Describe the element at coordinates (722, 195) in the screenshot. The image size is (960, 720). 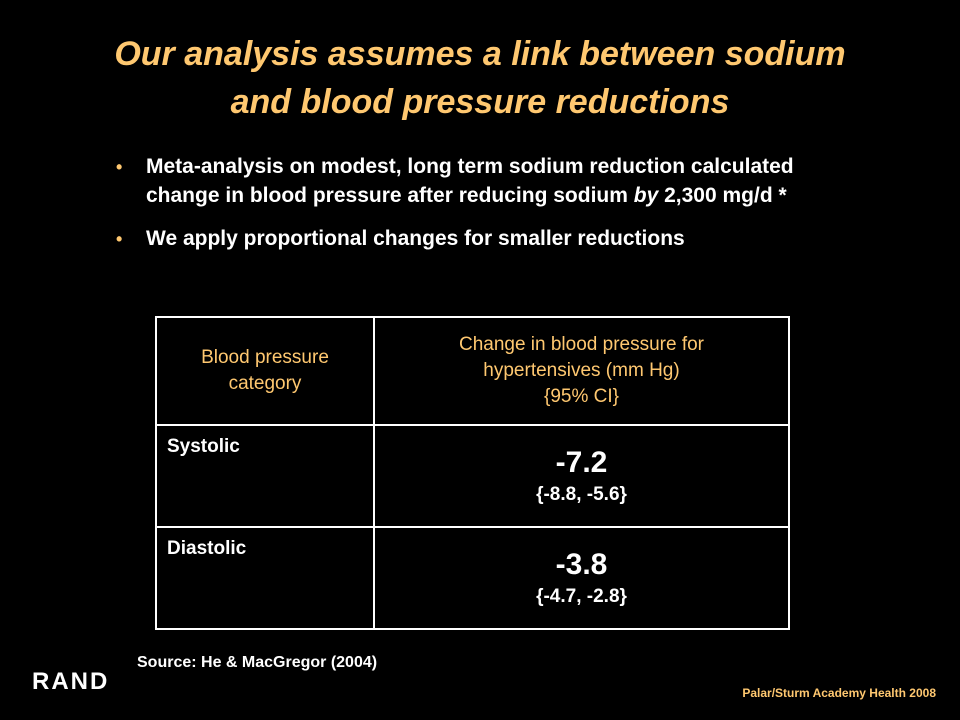
I see `bullet-text-after: 2,300 mg/d *` at that location.